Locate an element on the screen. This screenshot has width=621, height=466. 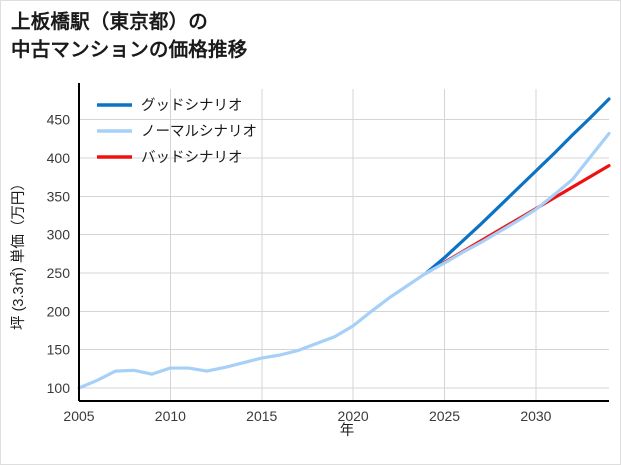
y-tick-label: 100 is located at coordinates (59, 388).